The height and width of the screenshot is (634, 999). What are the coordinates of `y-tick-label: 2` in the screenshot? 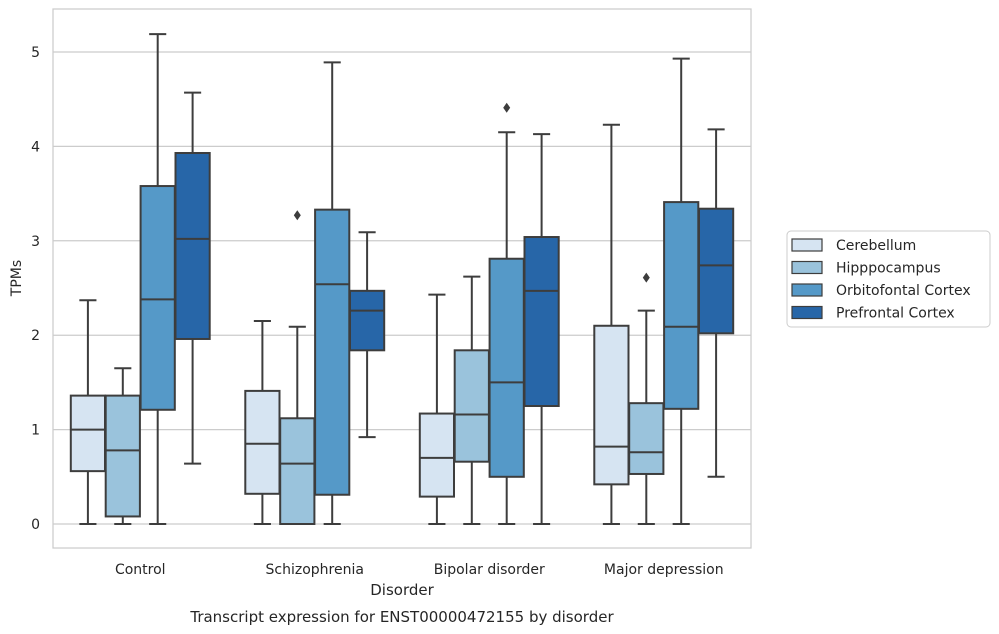 It's located at (35, 336).